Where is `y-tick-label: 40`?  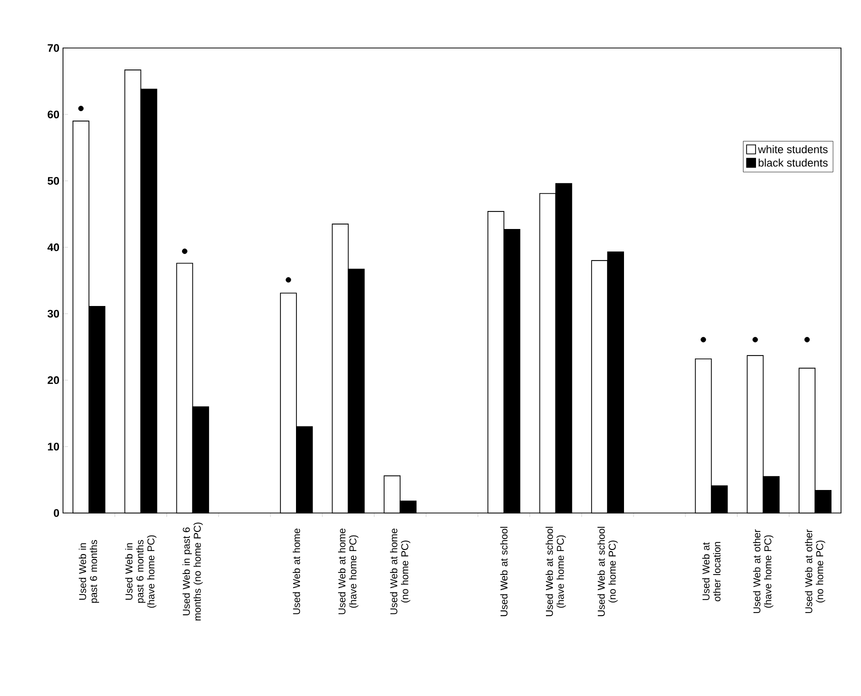
y-tick-label: 40 is located at coordinates (53, 247).